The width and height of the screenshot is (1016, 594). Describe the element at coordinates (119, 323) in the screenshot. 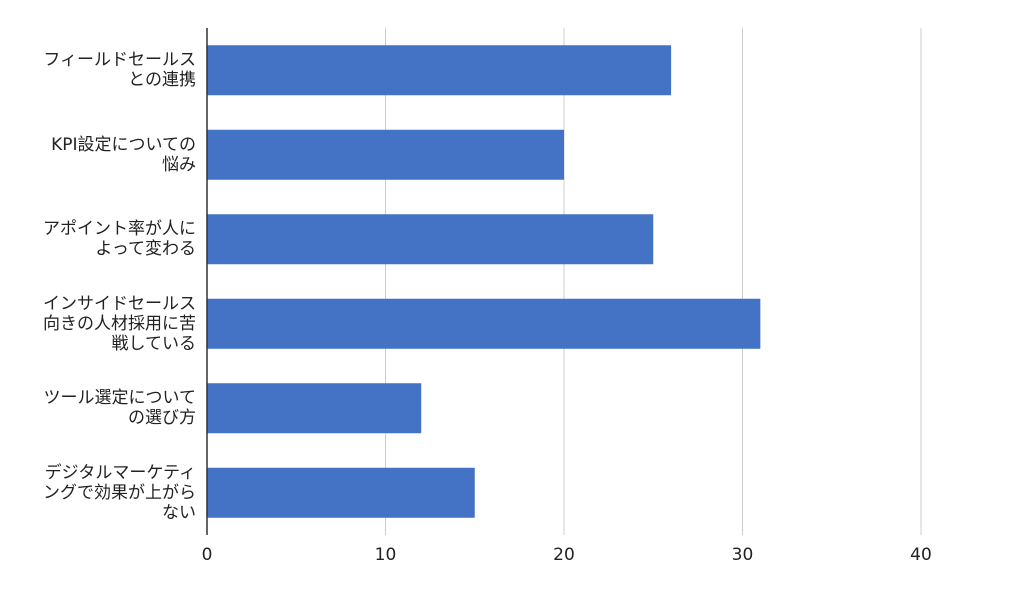

I see `y-tick-label: インサイドセールス向きの人材採用に苦戦している` at that location.